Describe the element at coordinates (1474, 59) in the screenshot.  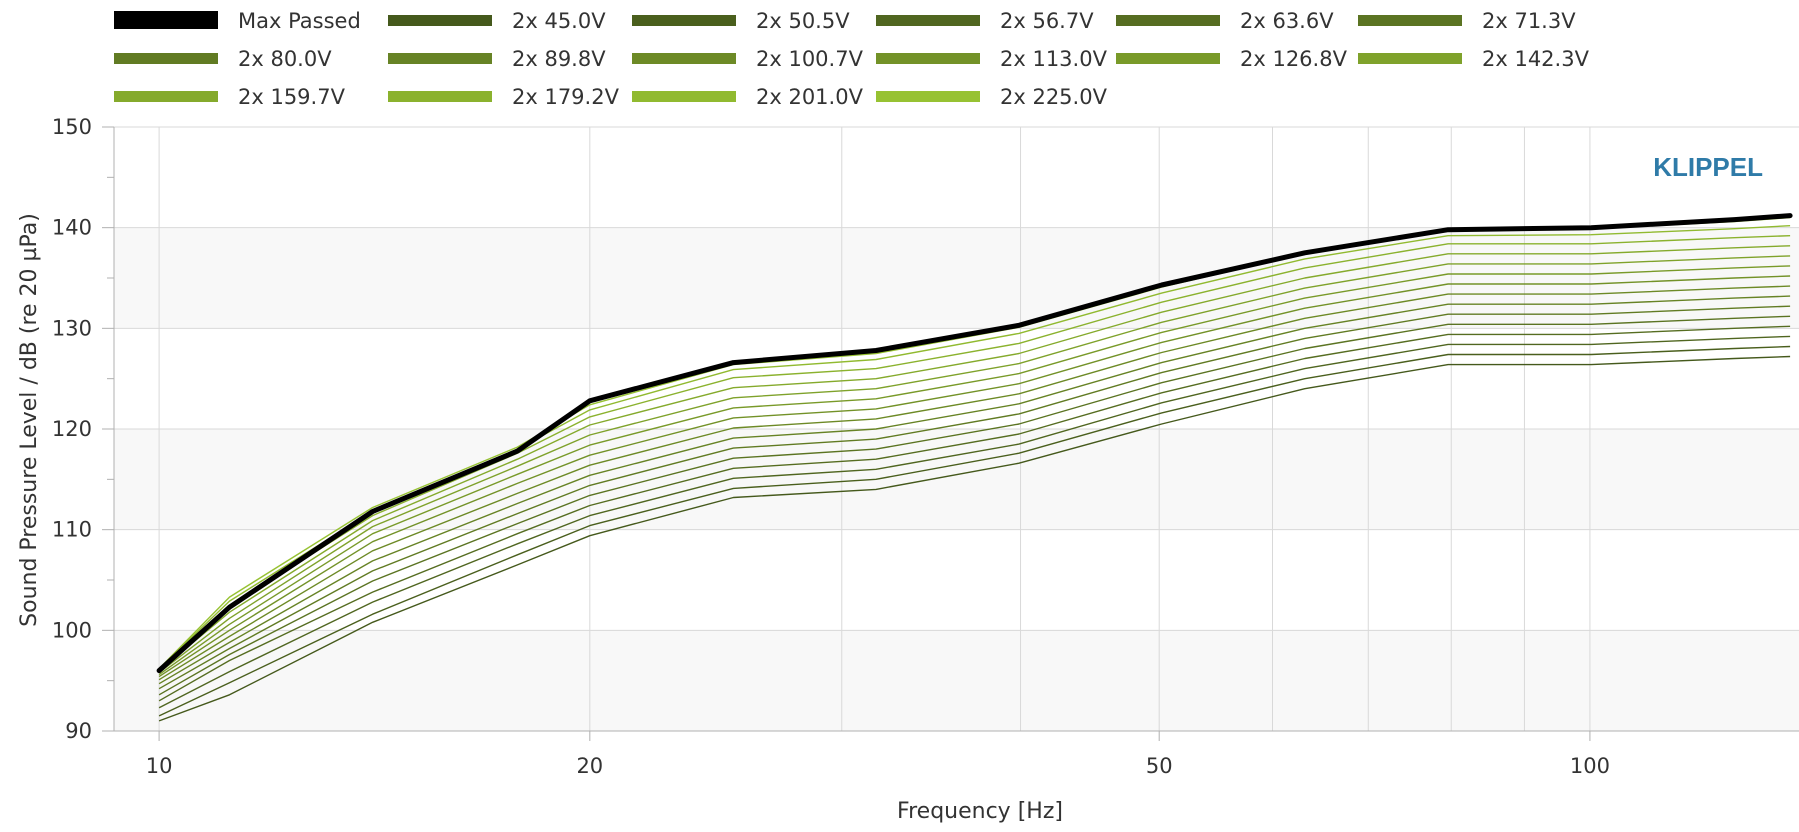
I see `legend-entry: 2x 142.3V` at that location.